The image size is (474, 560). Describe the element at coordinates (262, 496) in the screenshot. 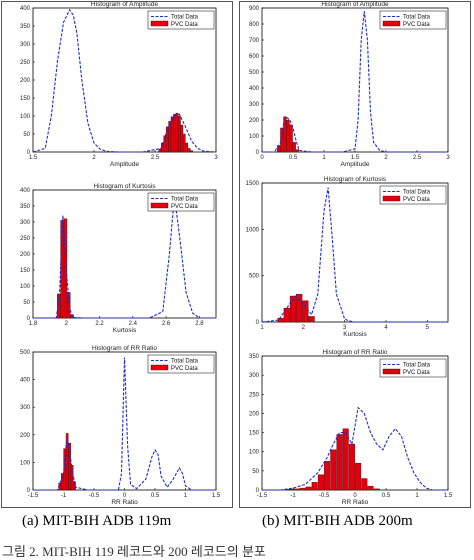

I see `x-tick-label: -1.5` at that location.